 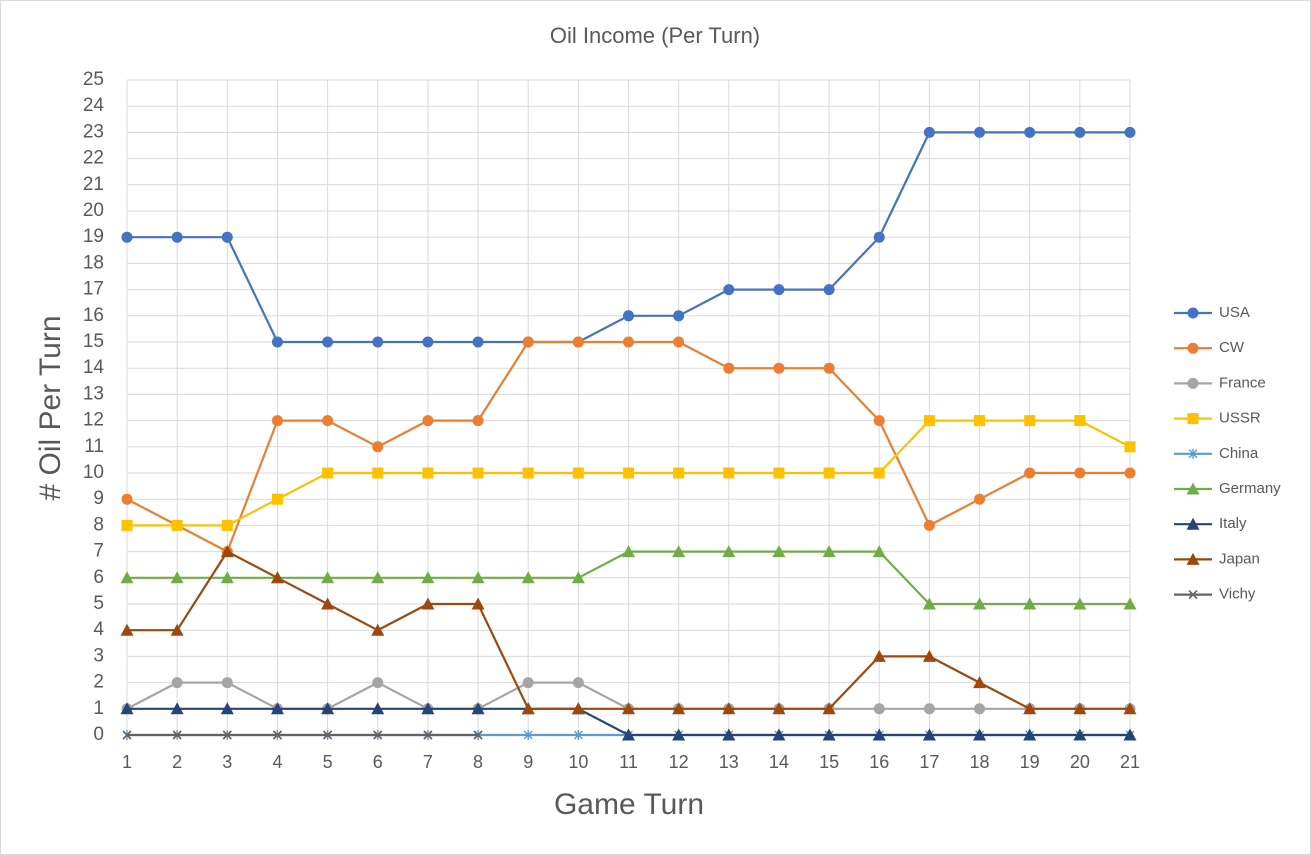 I want to click on x-tick-label: 7, so click(x=428, y=762).